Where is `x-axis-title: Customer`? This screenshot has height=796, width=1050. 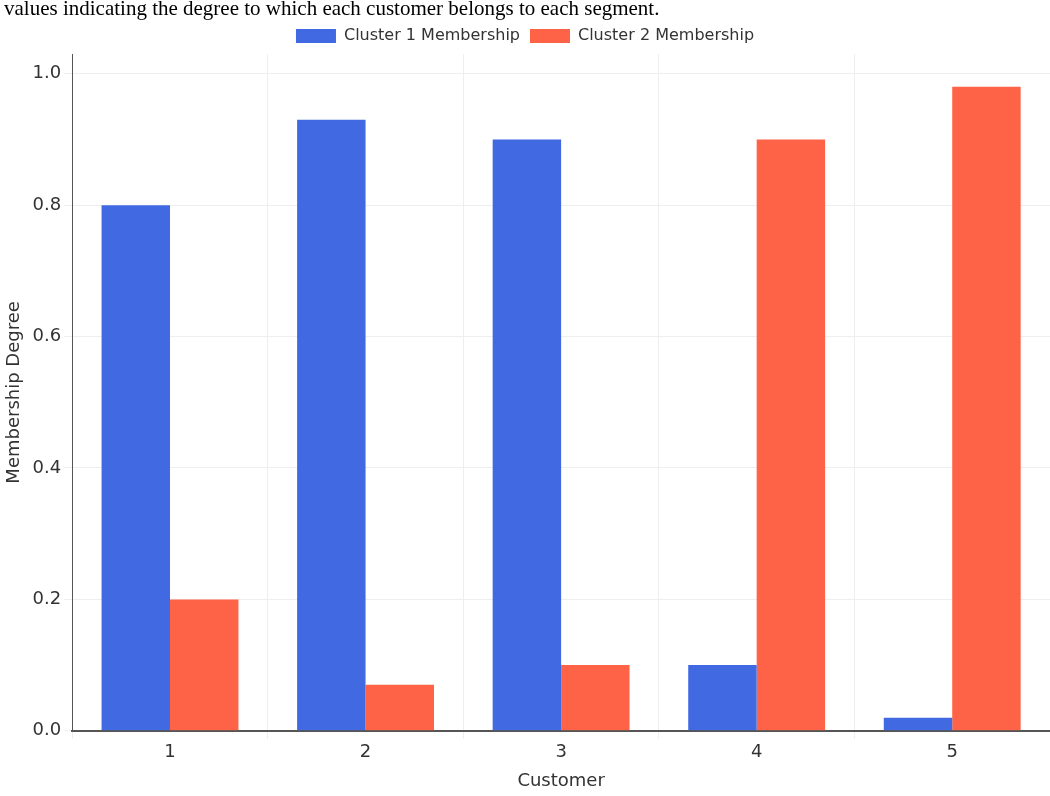 x-axis-title: Customer is located at coordinates (561, 779).